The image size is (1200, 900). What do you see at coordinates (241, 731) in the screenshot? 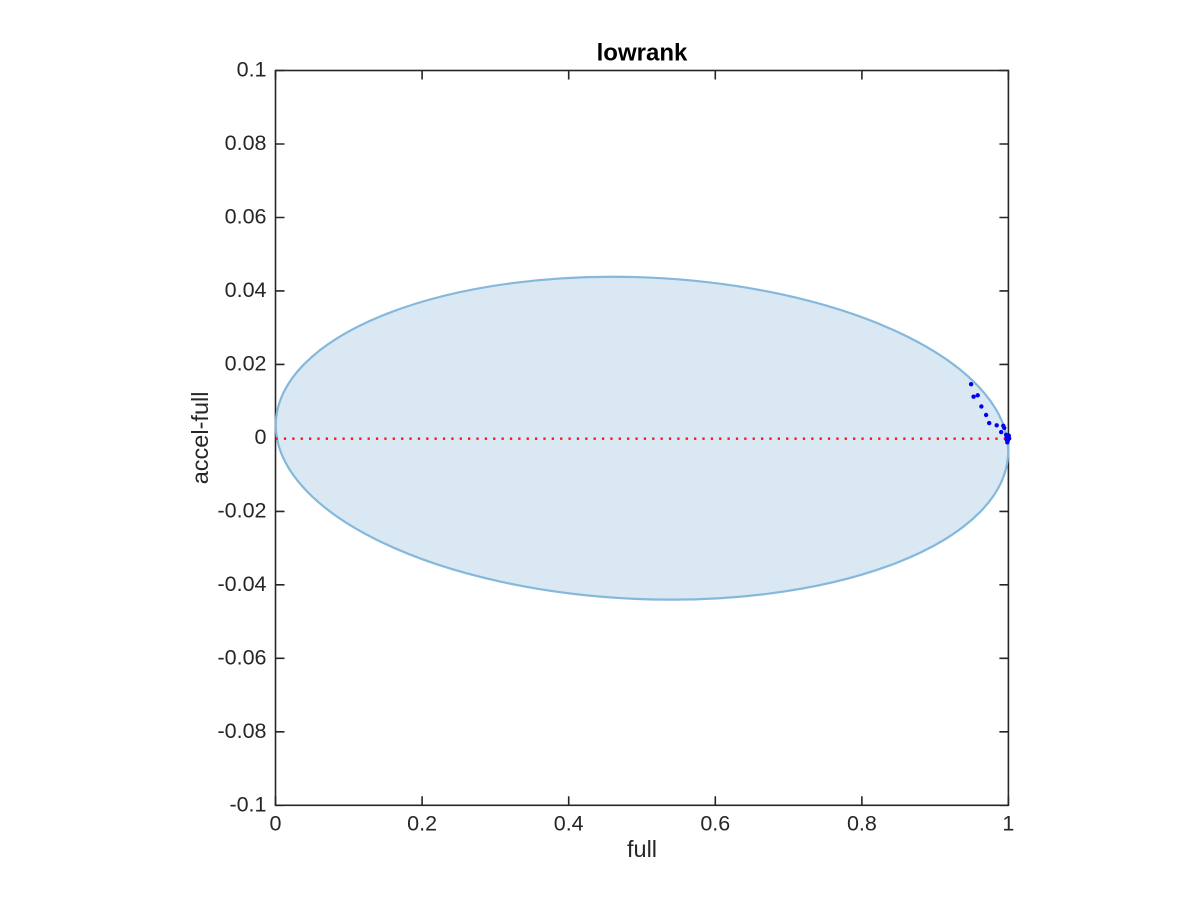
I see `svg-text: -0.08` at bounding box center [241, 731].